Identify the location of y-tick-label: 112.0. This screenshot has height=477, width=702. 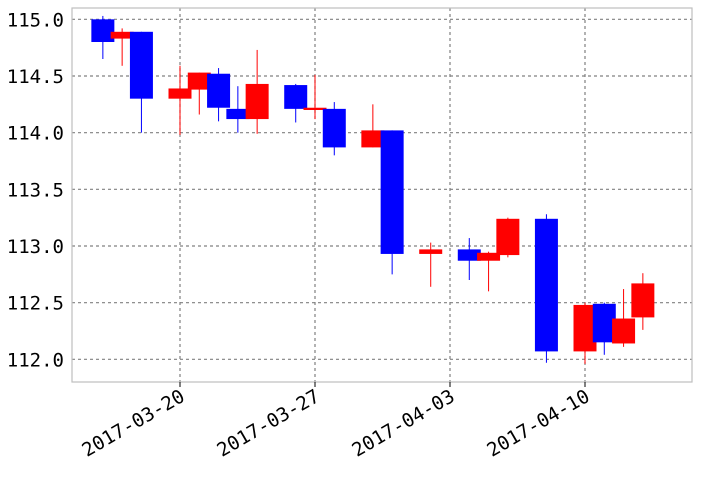
(35, 360).